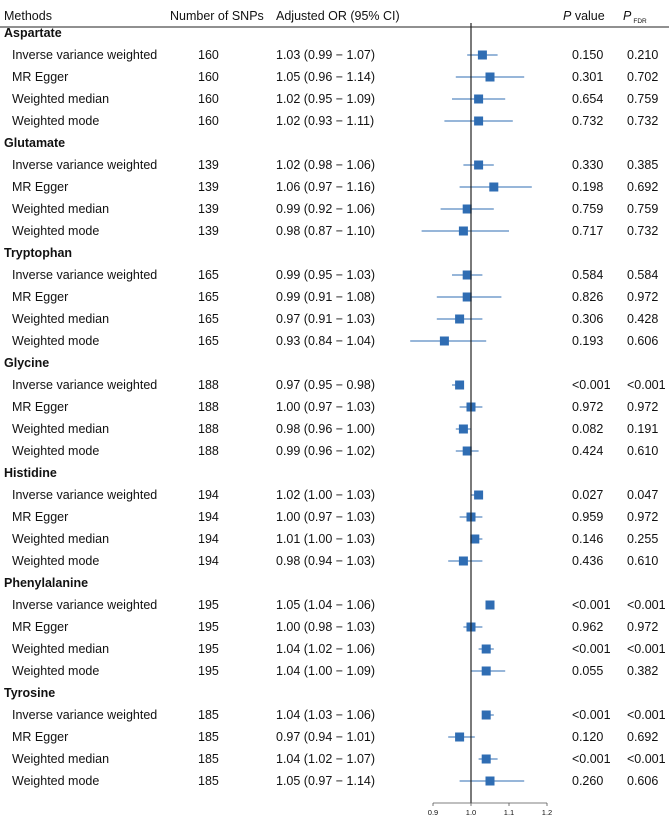  Describe the element at coordinates (642, 495) in the screenshot. I see `p-fdr-value: 0.047` at that location.